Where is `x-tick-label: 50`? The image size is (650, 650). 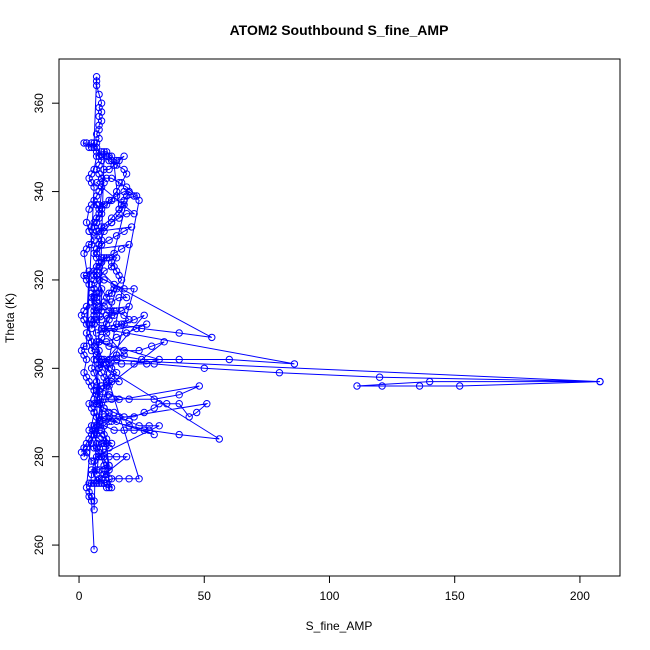
x-tick-label: 50 is located at coordinates (205, 596).